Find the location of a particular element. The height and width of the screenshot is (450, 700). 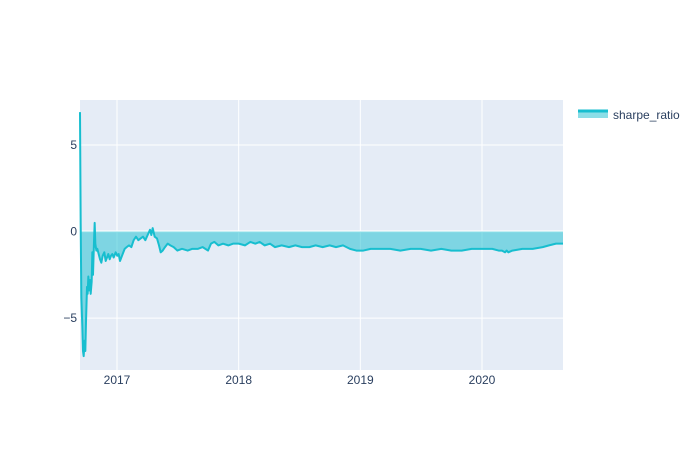

x-tick-label: 2020 is located at coordinates (482, 380).